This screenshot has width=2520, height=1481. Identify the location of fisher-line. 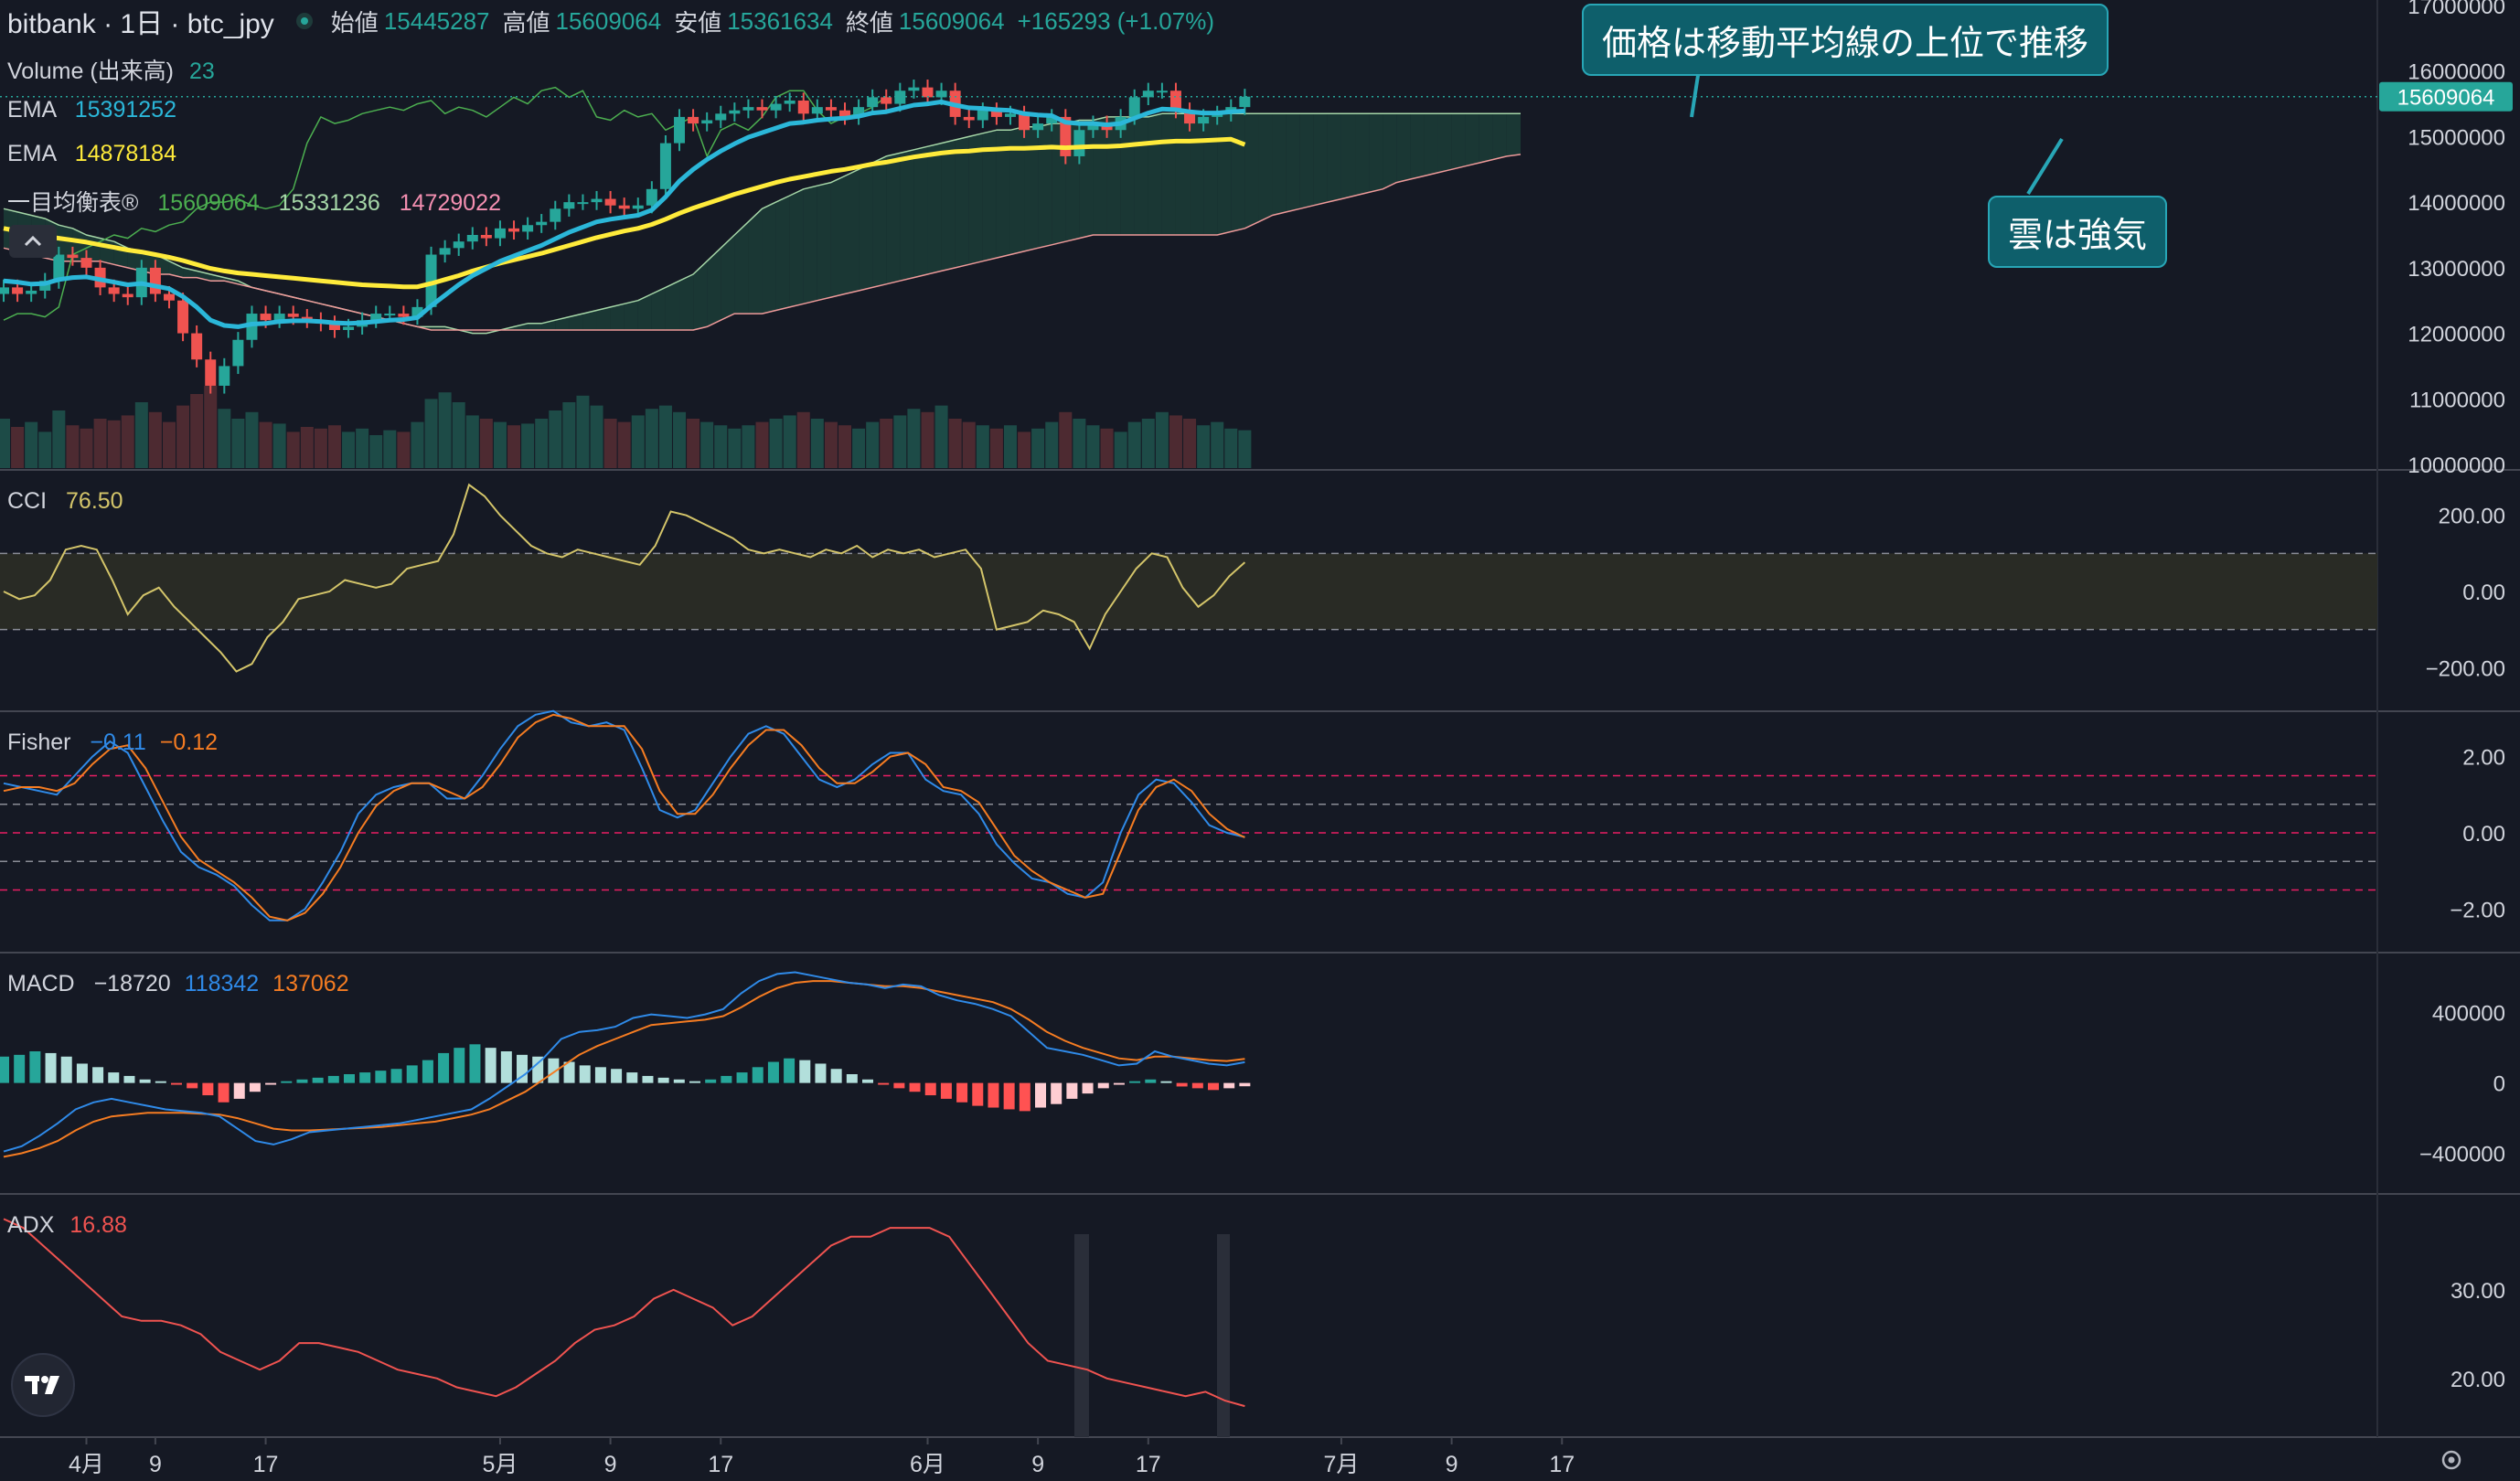
(624, 815).